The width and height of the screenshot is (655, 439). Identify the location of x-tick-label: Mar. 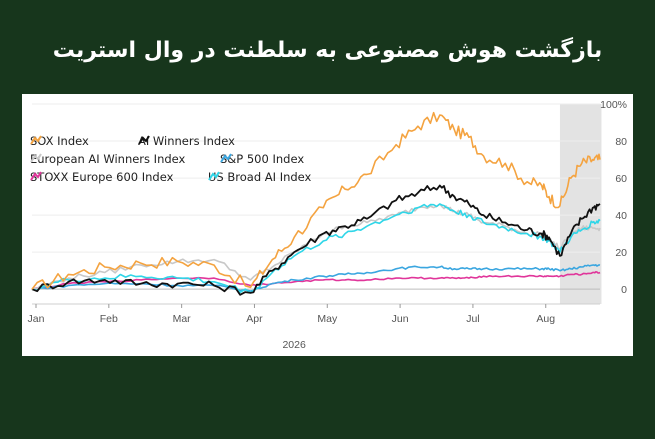
(182, 319).